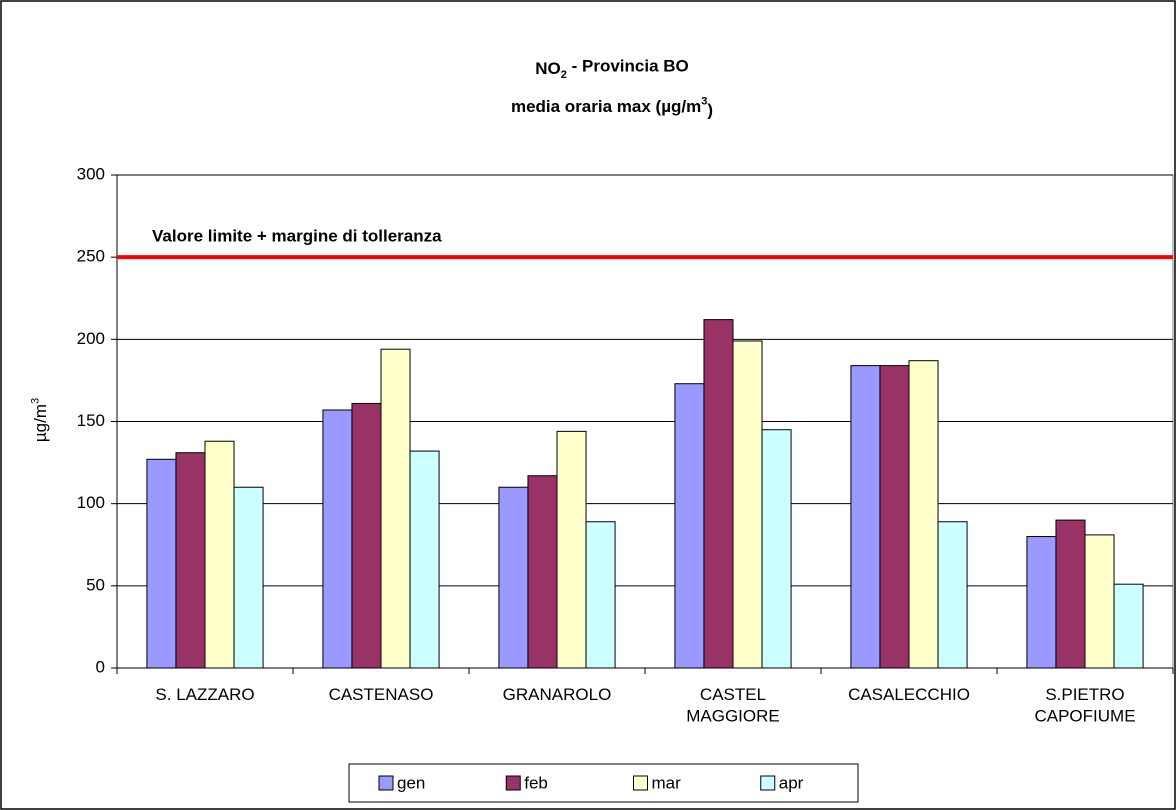 Image resolution: width=1176 pixels, height=810 pixels. What do you see at coordinates (91, 256) in the screenshot?
I see `y-tick-label: 250` at bounding box center [91, 256].